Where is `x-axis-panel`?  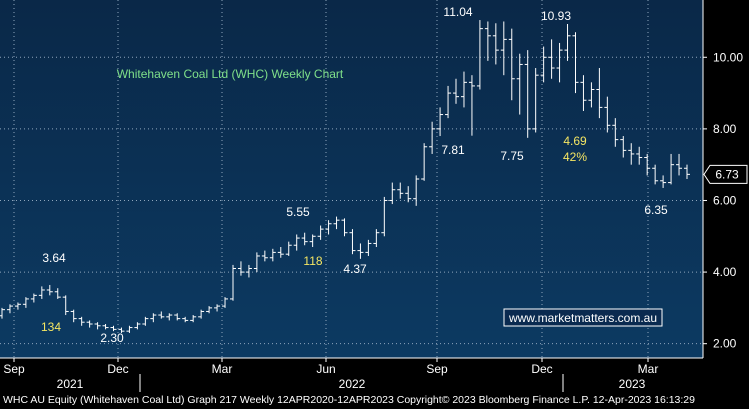 x-axis-panel is located at coordinates (374, 375).